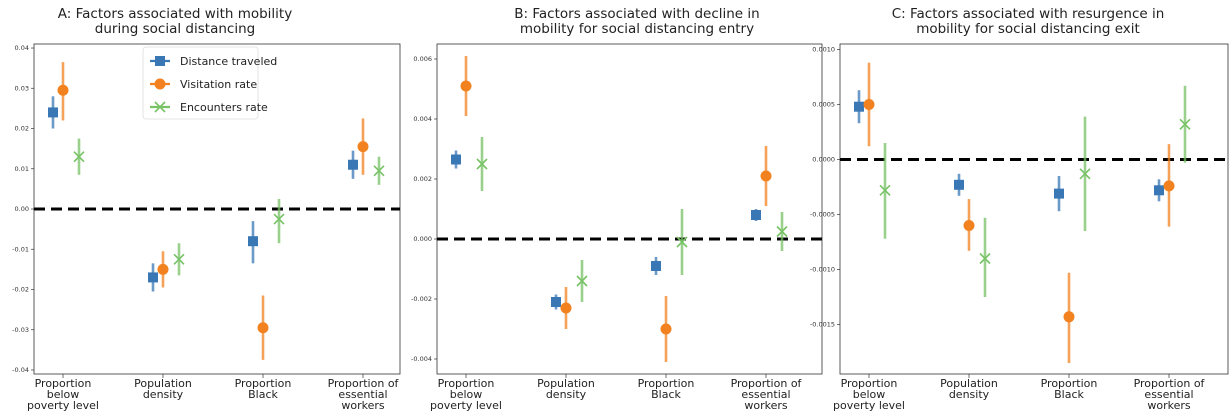 This screenshot has height=417, width=1230. I want to click on y-tick-label: 0.03, so click(22, 88).